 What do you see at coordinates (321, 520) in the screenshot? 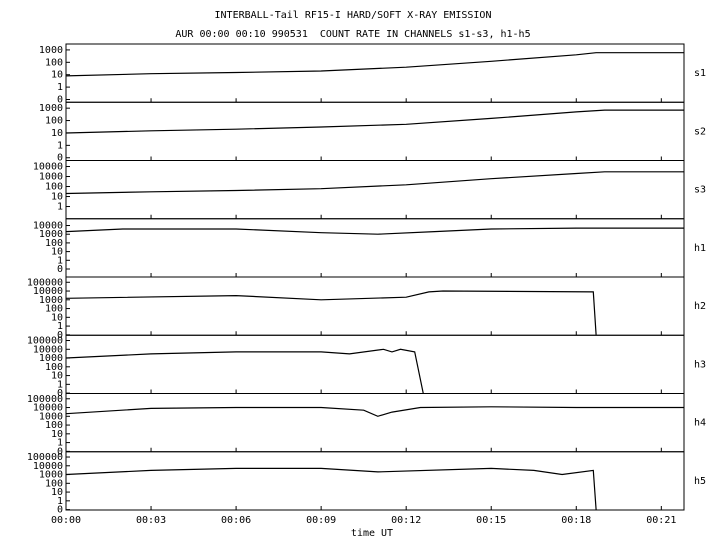
I see `x-tick-label: 00:09` at bounding box center [321, 520].